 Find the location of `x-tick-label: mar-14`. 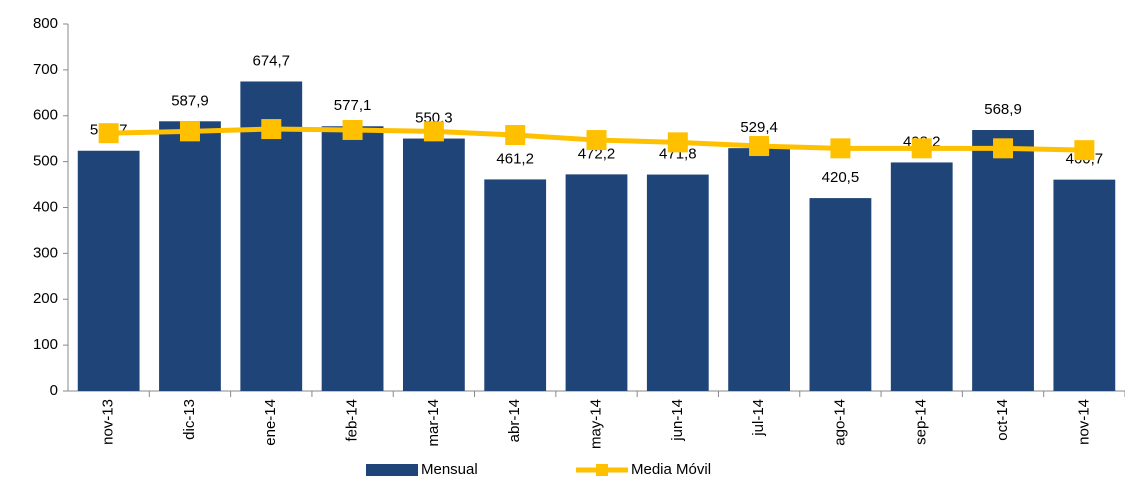

x-tick-label: mar-14 is located at coordinates (433, 423).